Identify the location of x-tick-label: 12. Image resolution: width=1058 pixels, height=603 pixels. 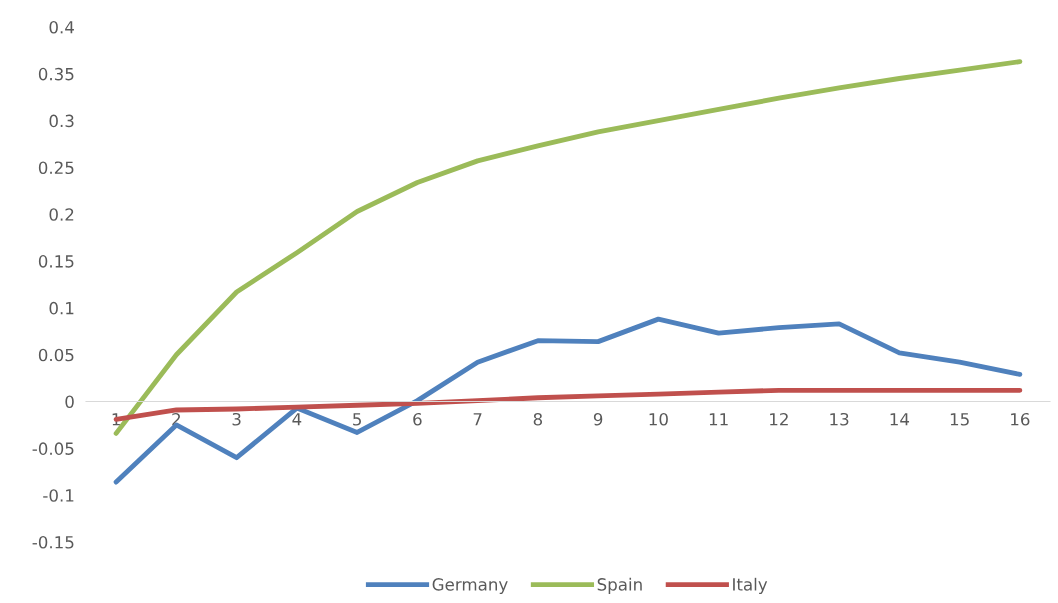
(779, 419).